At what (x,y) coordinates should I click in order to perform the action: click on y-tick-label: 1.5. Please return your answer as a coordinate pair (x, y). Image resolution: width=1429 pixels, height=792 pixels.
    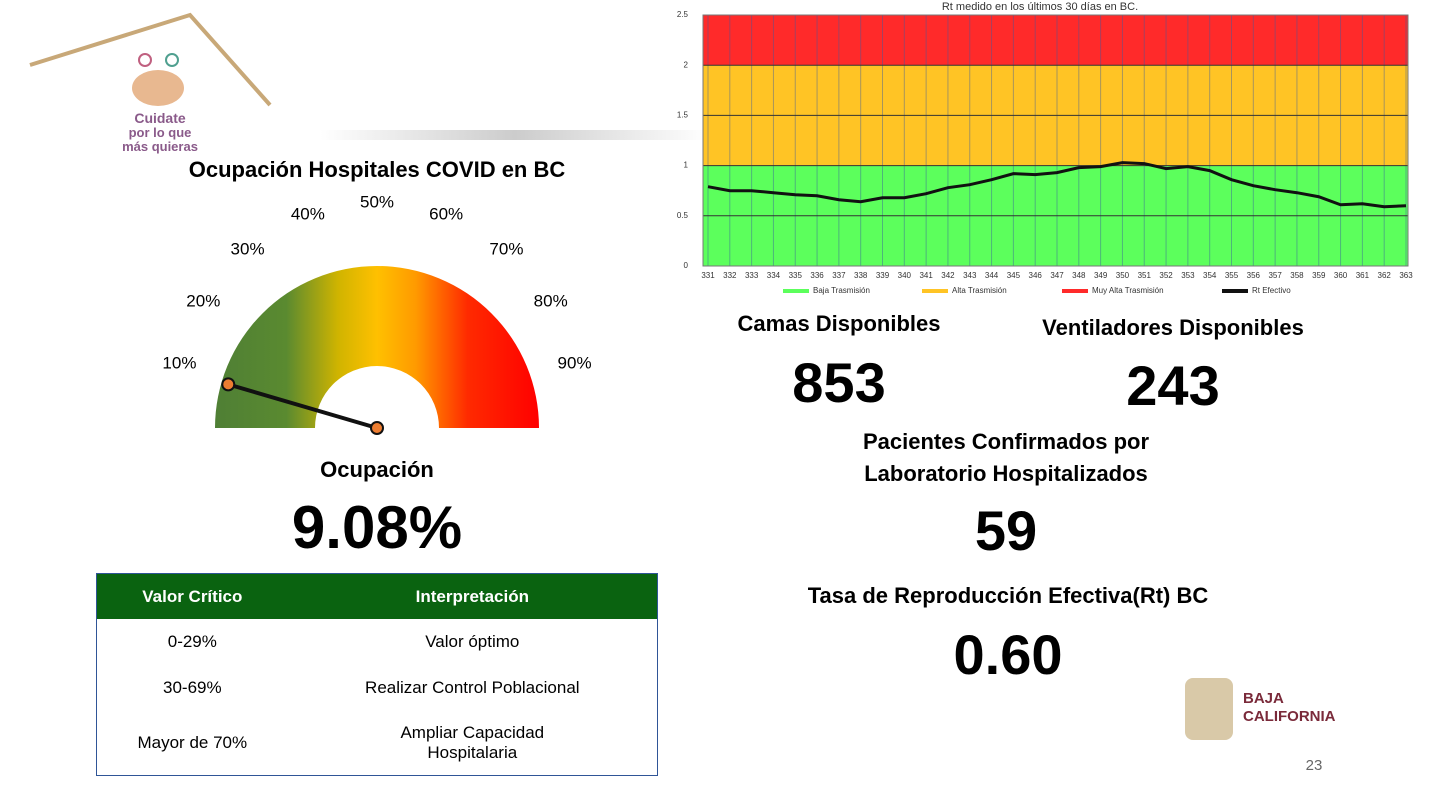
    Looking at the image, I should click on (683, 115).